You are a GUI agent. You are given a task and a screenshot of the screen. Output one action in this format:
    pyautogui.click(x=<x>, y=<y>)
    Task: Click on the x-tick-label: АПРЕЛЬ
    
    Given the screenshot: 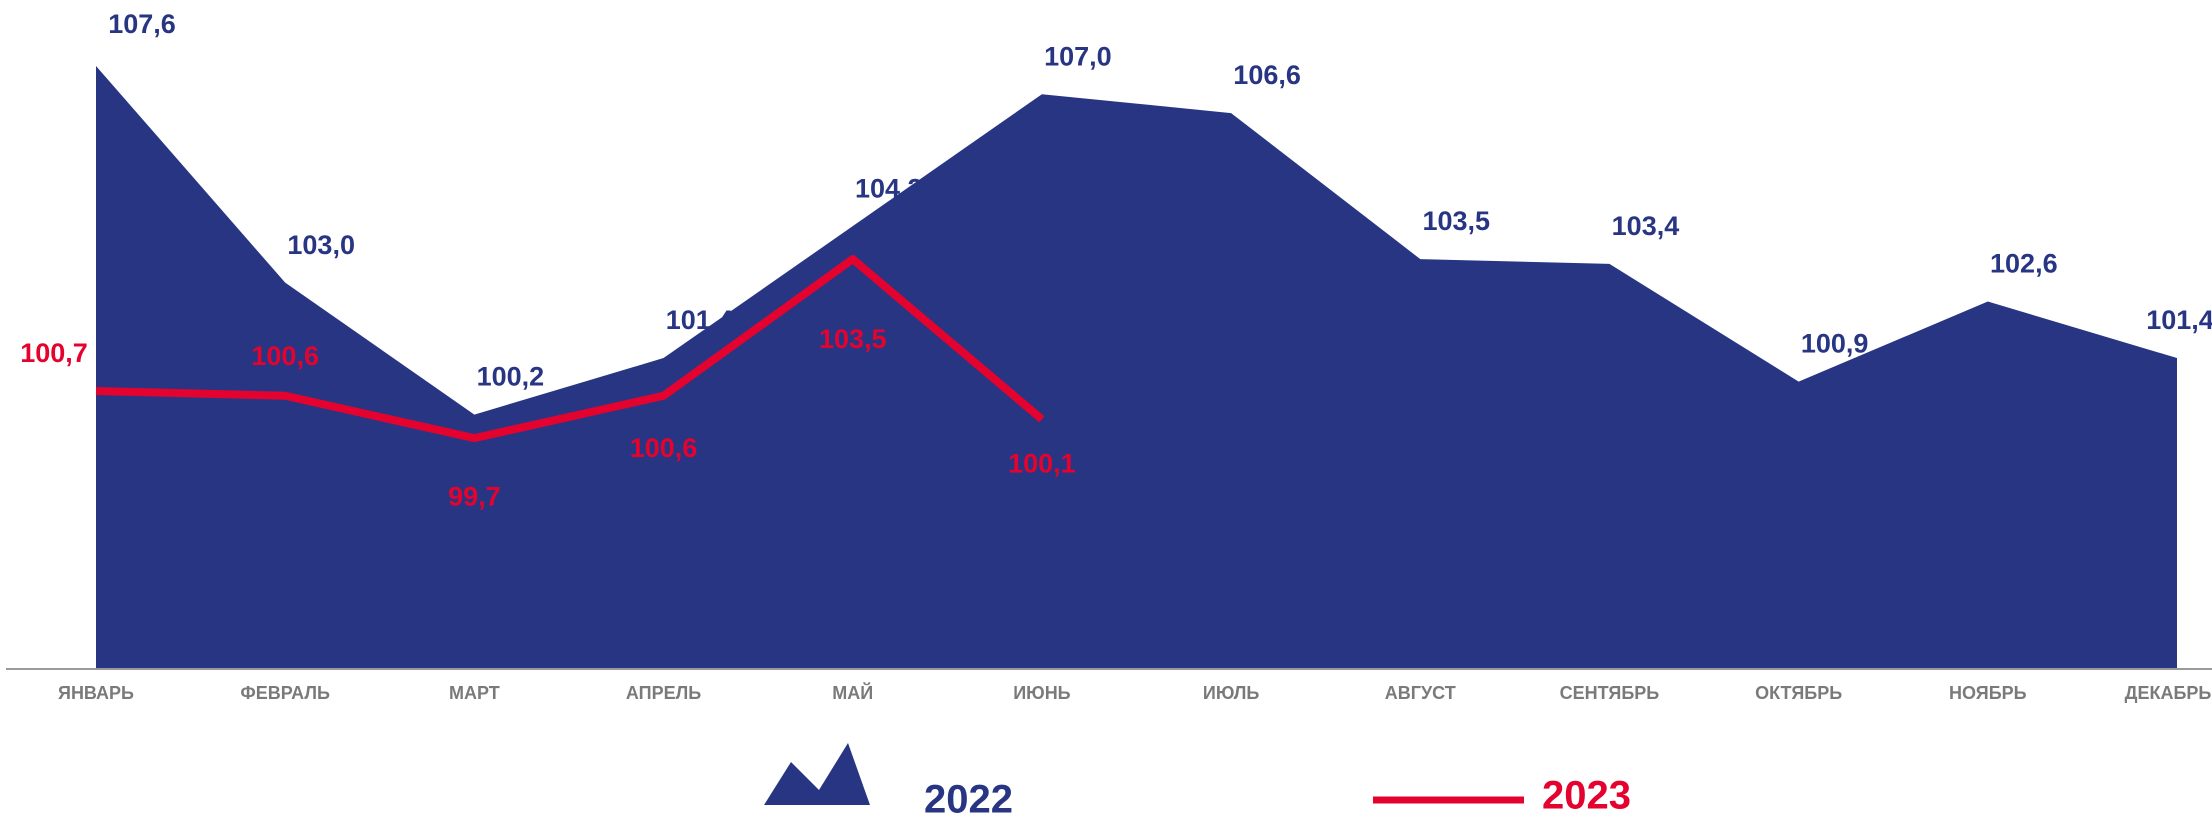 What is the action you would take?
    pyautogui.click(x=663, y=693)
    